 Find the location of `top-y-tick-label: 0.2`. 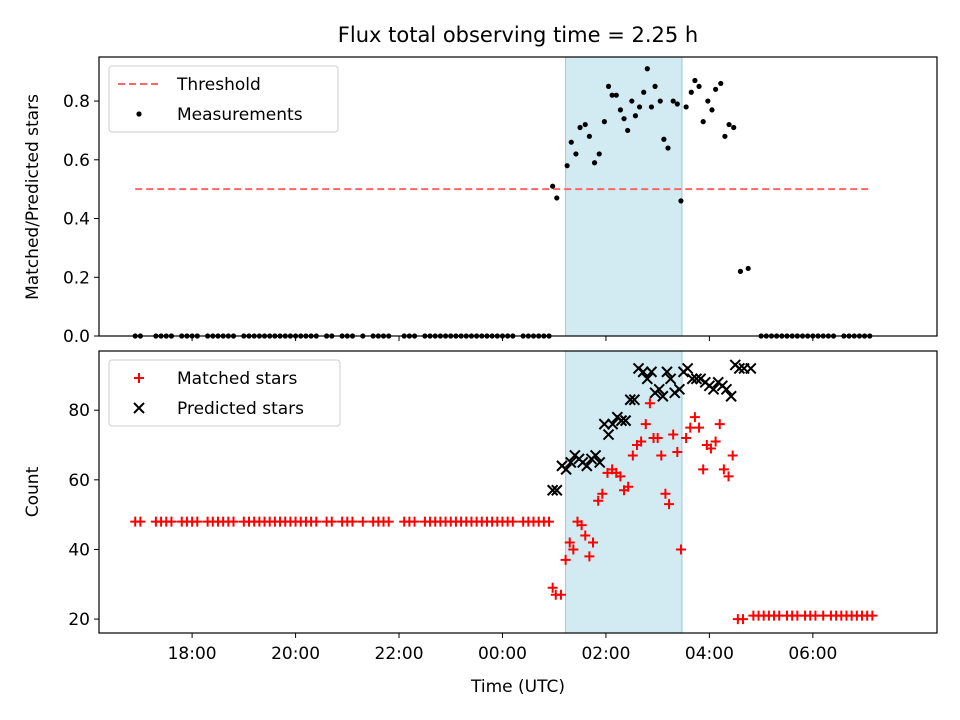

top-y-tick-label: 0.2 is located at coordinates (76, 278).